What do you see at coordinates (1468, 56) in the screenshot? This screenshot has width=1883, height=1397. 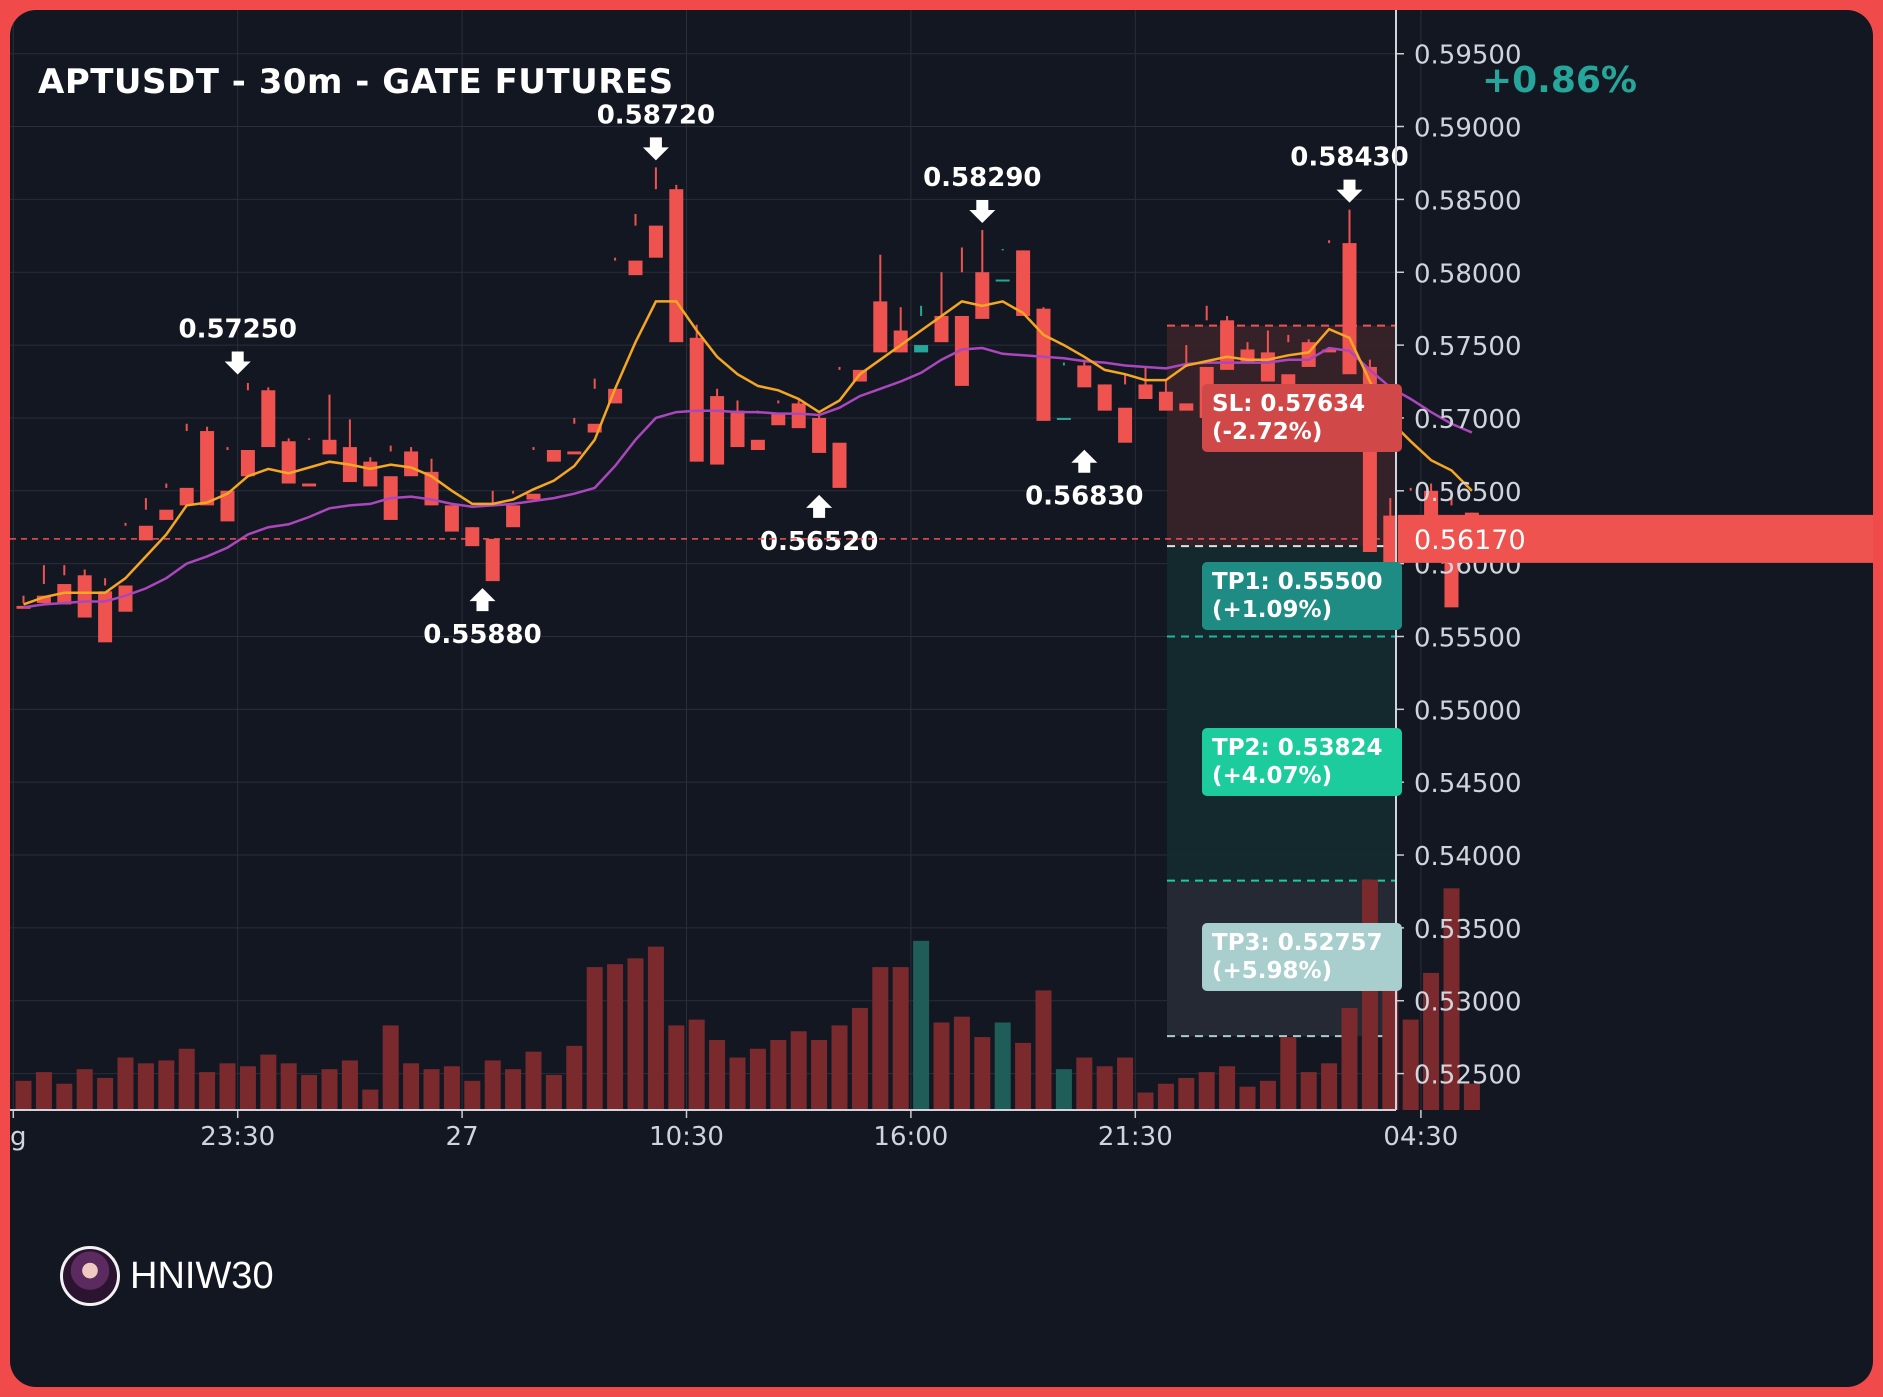 I see `y-tick-label: 0.59500` at bounding box center [1468, 56].